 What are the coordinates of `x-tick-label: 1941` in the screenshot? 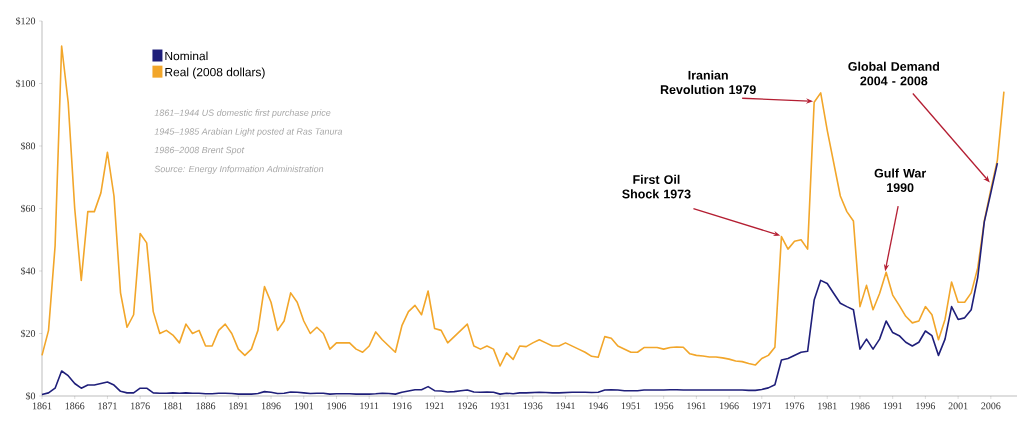 It's located at (565, 406).